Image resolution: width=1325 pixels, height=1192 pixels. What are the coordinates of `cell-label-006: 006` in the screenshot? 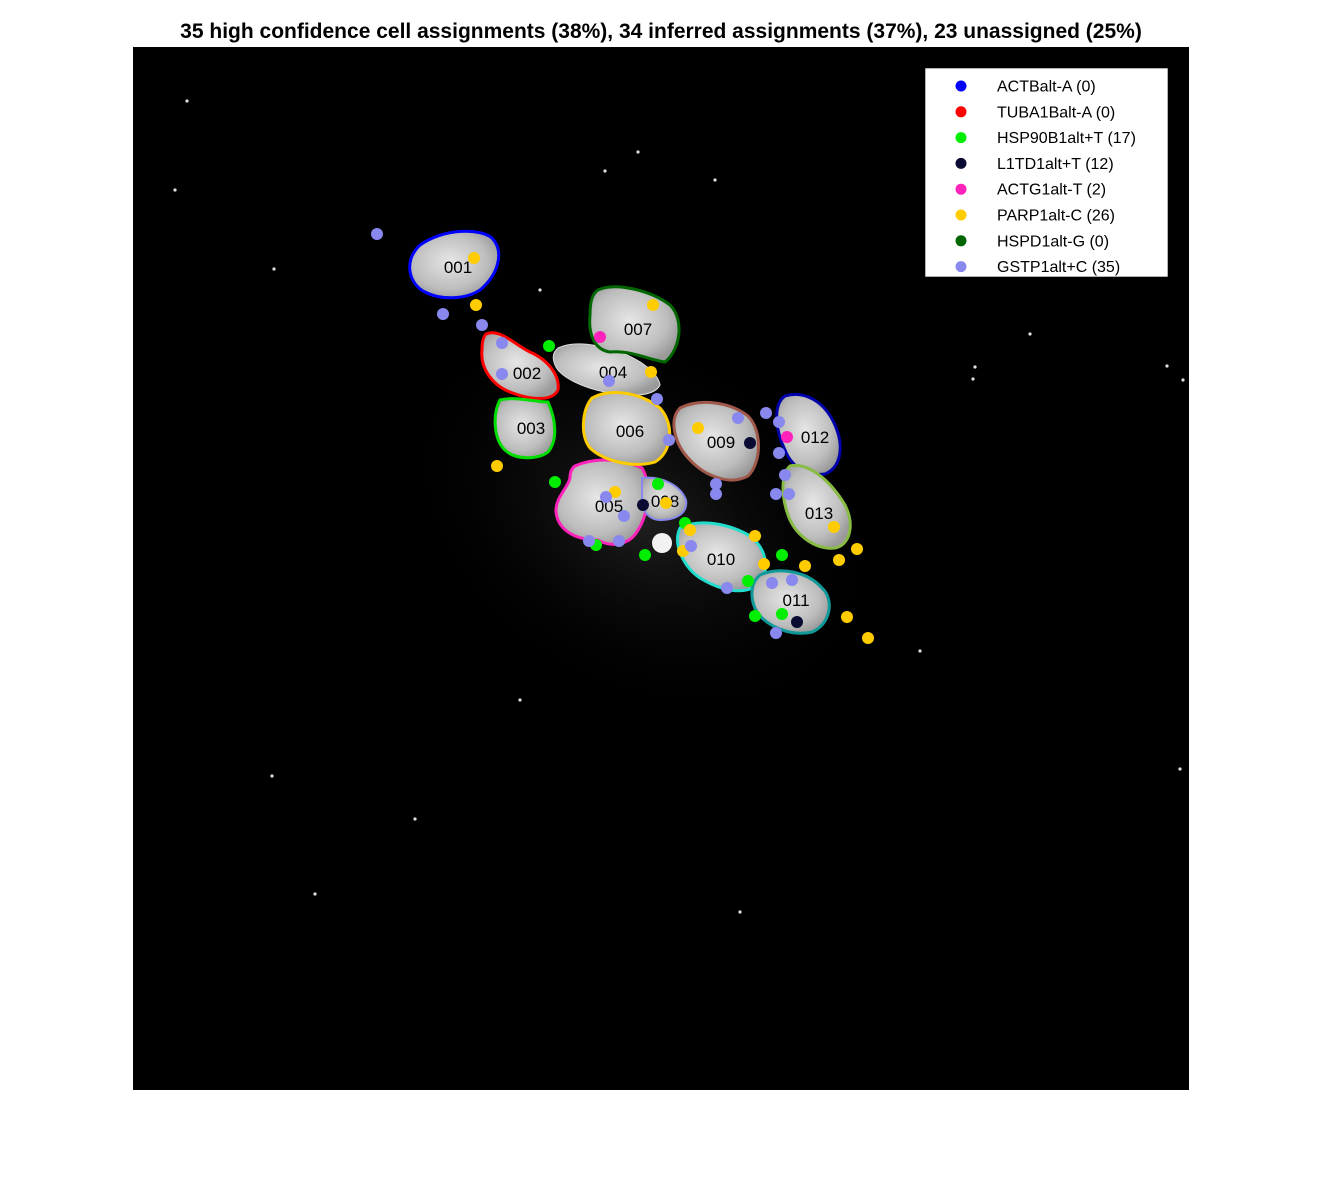 It's located at (630, 431).